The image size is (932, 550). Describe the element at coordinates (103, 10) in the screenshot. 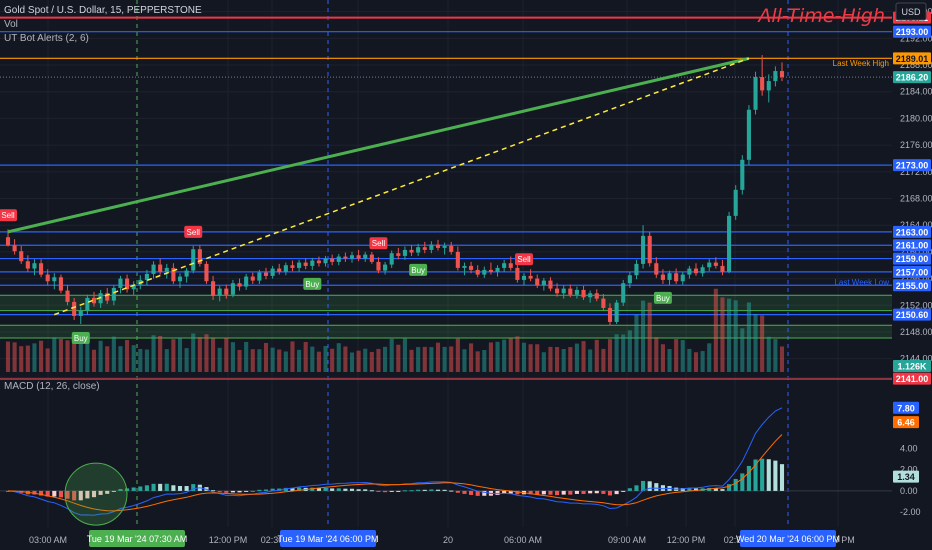

I see `symbol-title: Gold Spot / U.S. Dollar, 15, PEPPERSTONE` at that location.